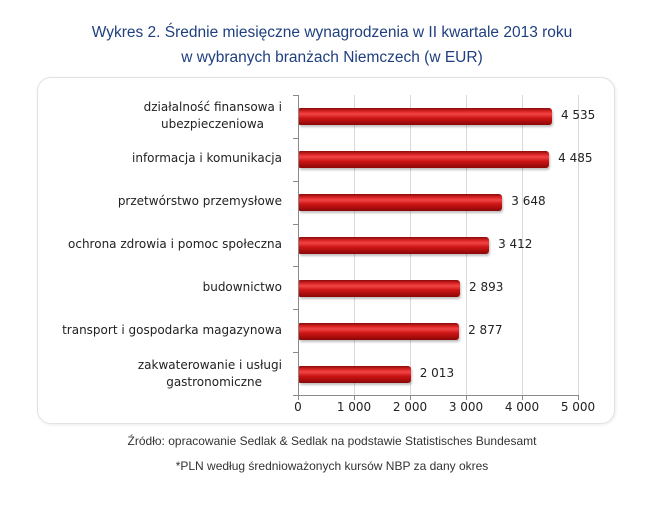 The height and width of the screenshot is (508, 664). I want to click on chart-title-line2: w wybranych branżach Niemczech (w EUR), so click(332, 57).